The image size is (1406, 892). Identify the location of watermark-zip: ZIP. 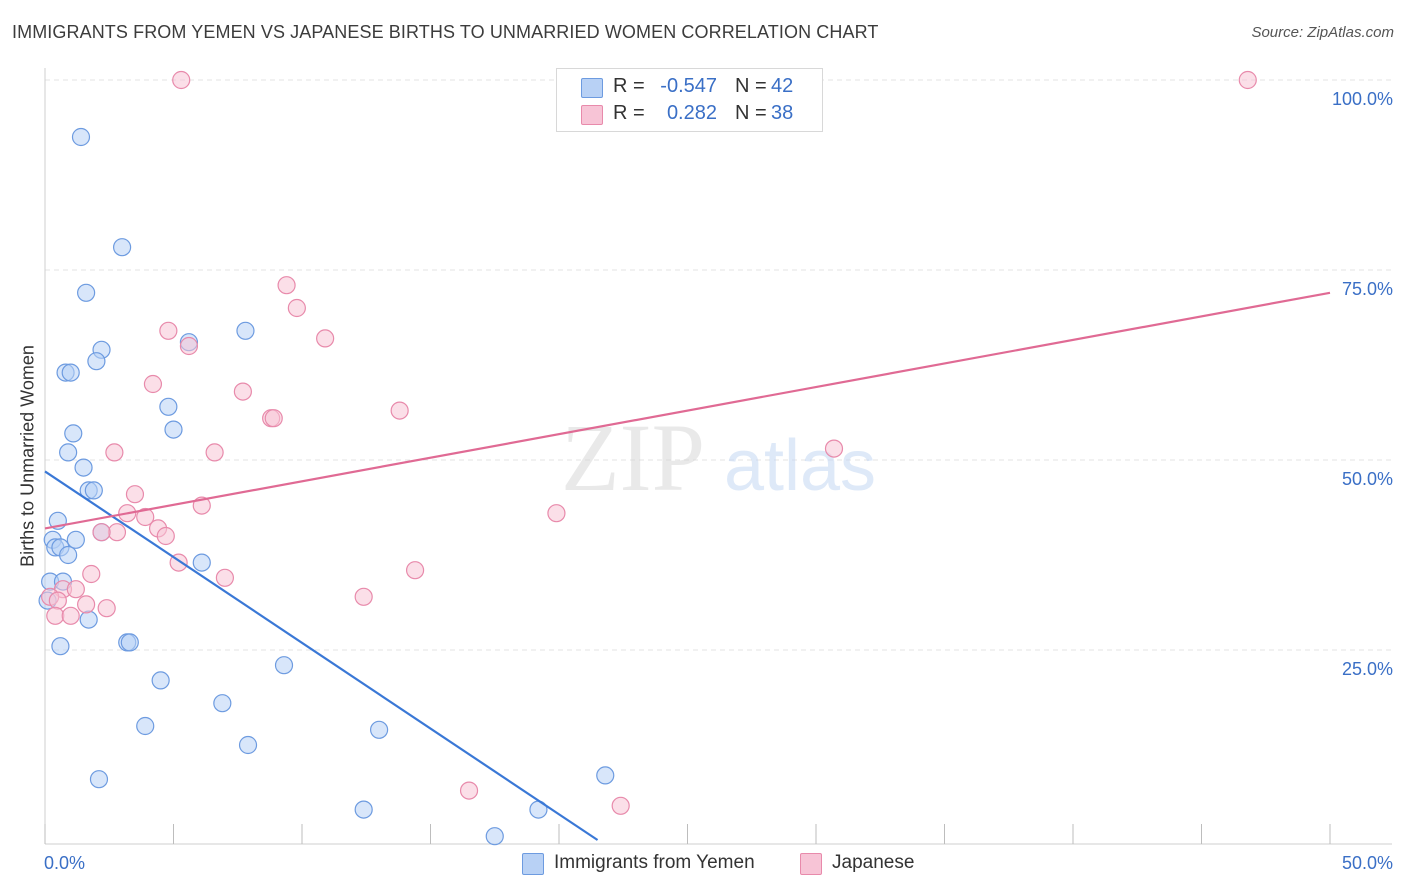
(633, 457).